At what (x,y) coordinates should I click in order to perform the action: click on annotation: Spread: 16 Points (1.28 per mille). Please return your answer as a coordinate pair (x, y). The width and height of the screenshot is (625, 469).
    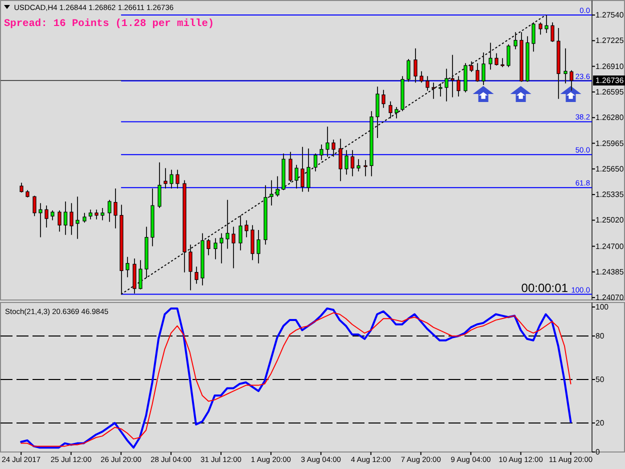
    Looking at the image, I should click on (109, 24).